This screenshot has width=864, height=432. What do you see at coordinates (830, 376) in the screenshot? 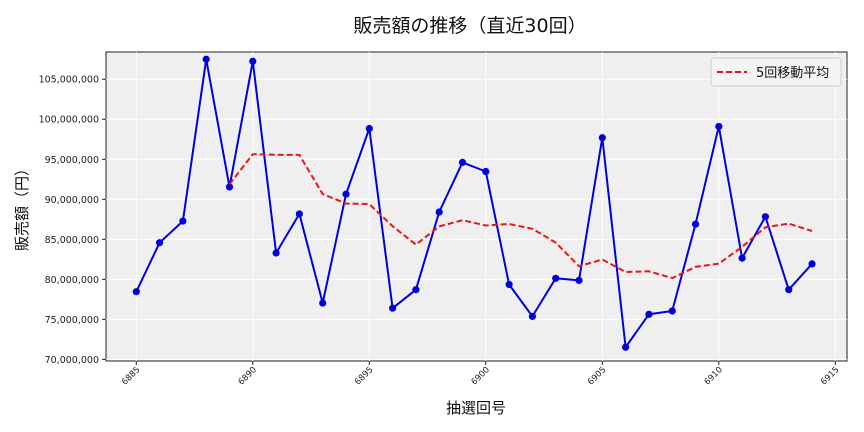
I see `x-tick-label: 6915` at bounding box center [830, 376].